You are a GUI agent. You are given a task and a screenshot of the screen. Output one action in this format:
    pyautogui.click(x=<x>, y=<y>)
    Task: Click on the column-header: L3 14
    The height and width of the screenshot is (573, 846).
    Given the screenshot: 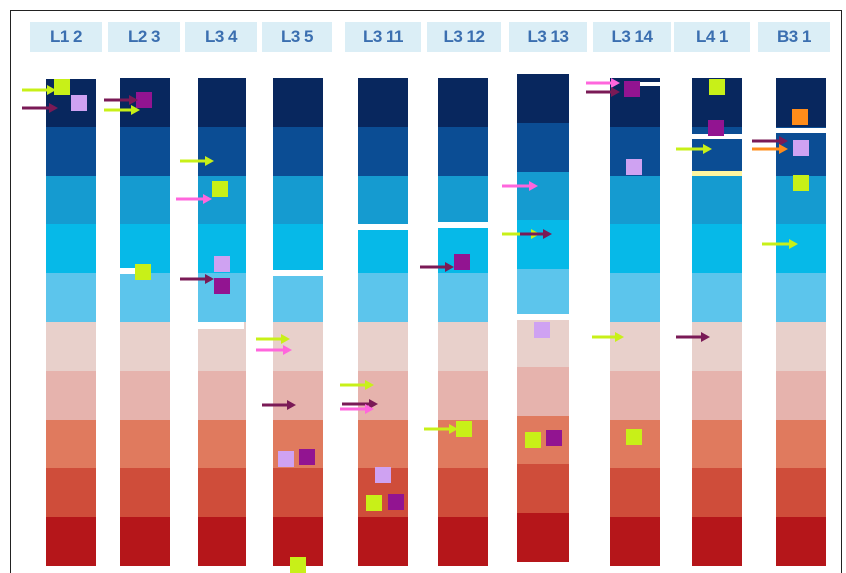 What is the action you would take?
    pyautogui.click(x=632, y=37)
    